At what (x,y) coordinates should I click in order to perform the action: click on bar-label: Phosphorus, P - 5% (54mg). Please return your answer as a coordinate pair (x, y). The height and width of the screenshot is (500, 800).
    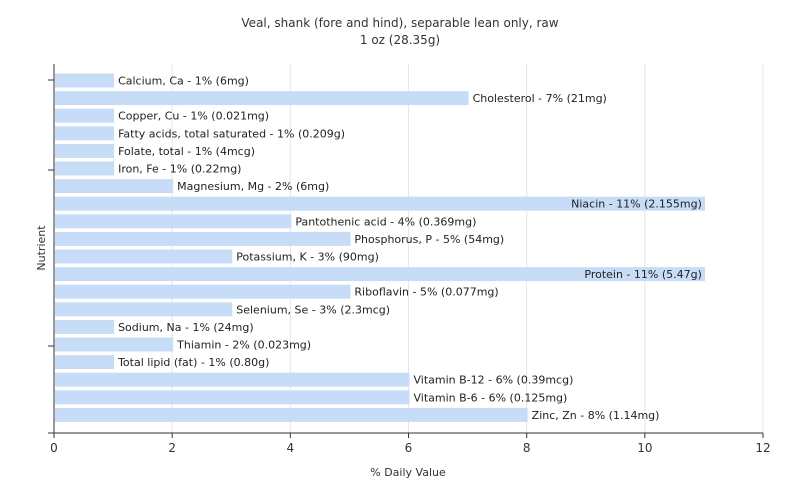
    Looking at the image, I should click on (429, 239).